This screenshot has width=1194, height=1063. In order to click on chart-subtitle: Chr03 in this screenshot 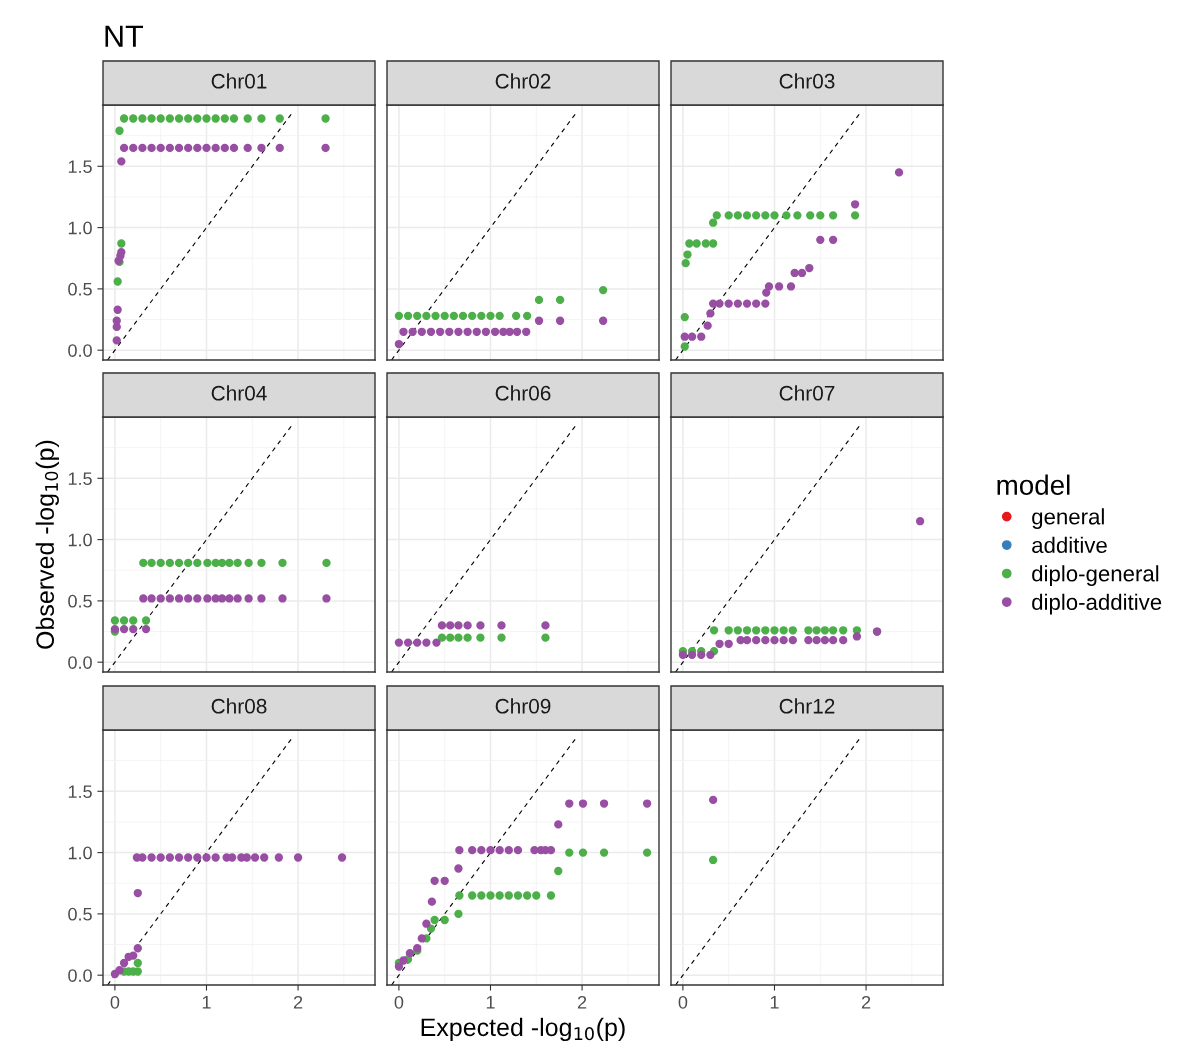, I will do `click(807, 81)`.